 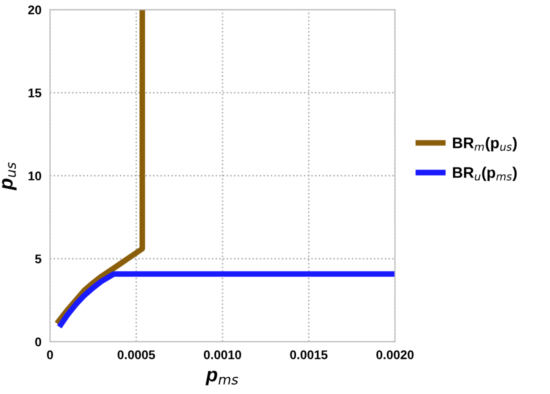 I want to click on x-tick-label: 0.0015, so click(x=309, y=355).